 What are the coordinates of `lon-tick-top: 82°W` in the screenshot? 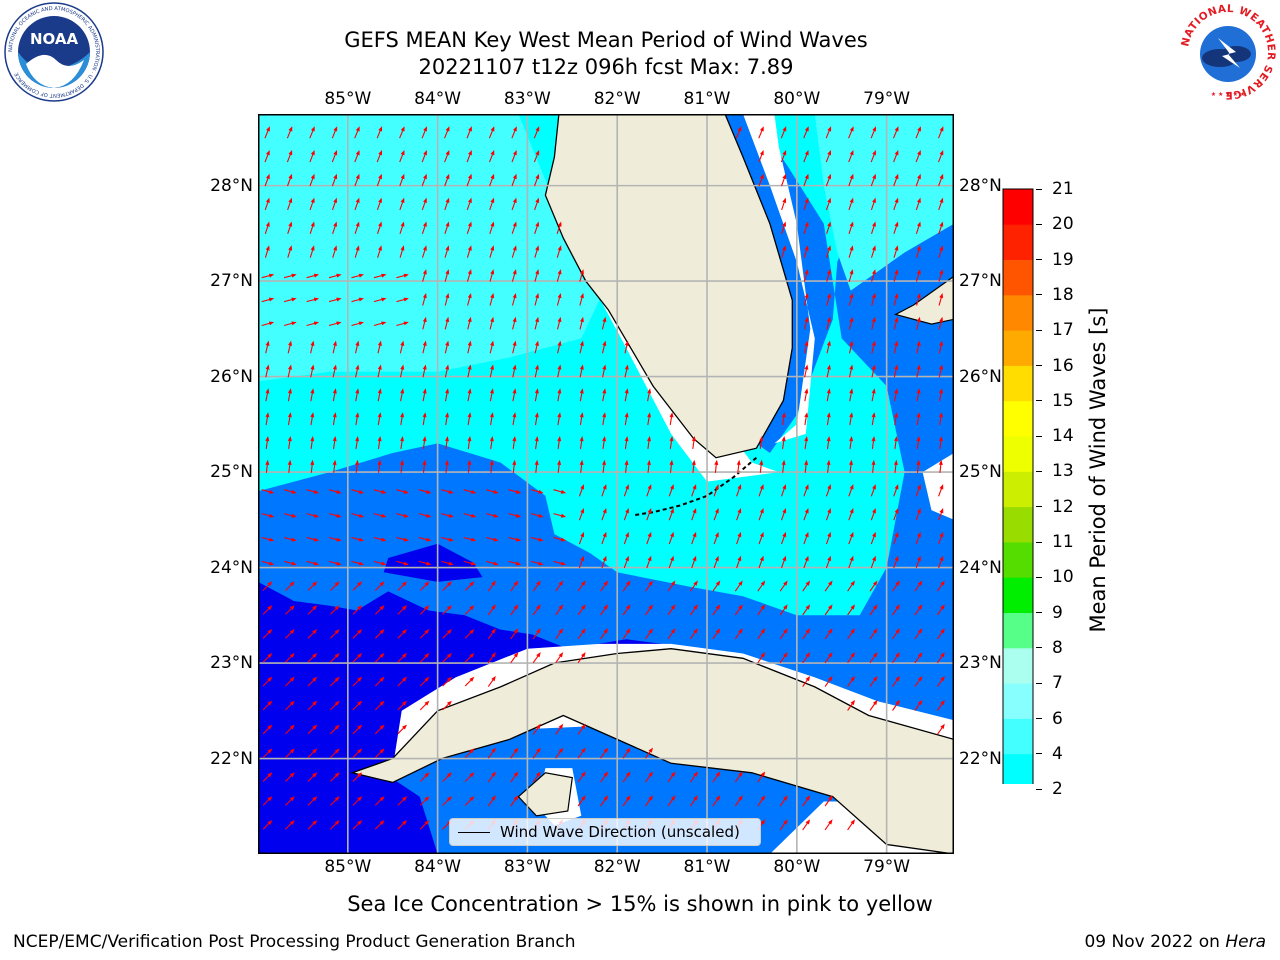 It's located at (617, 99).